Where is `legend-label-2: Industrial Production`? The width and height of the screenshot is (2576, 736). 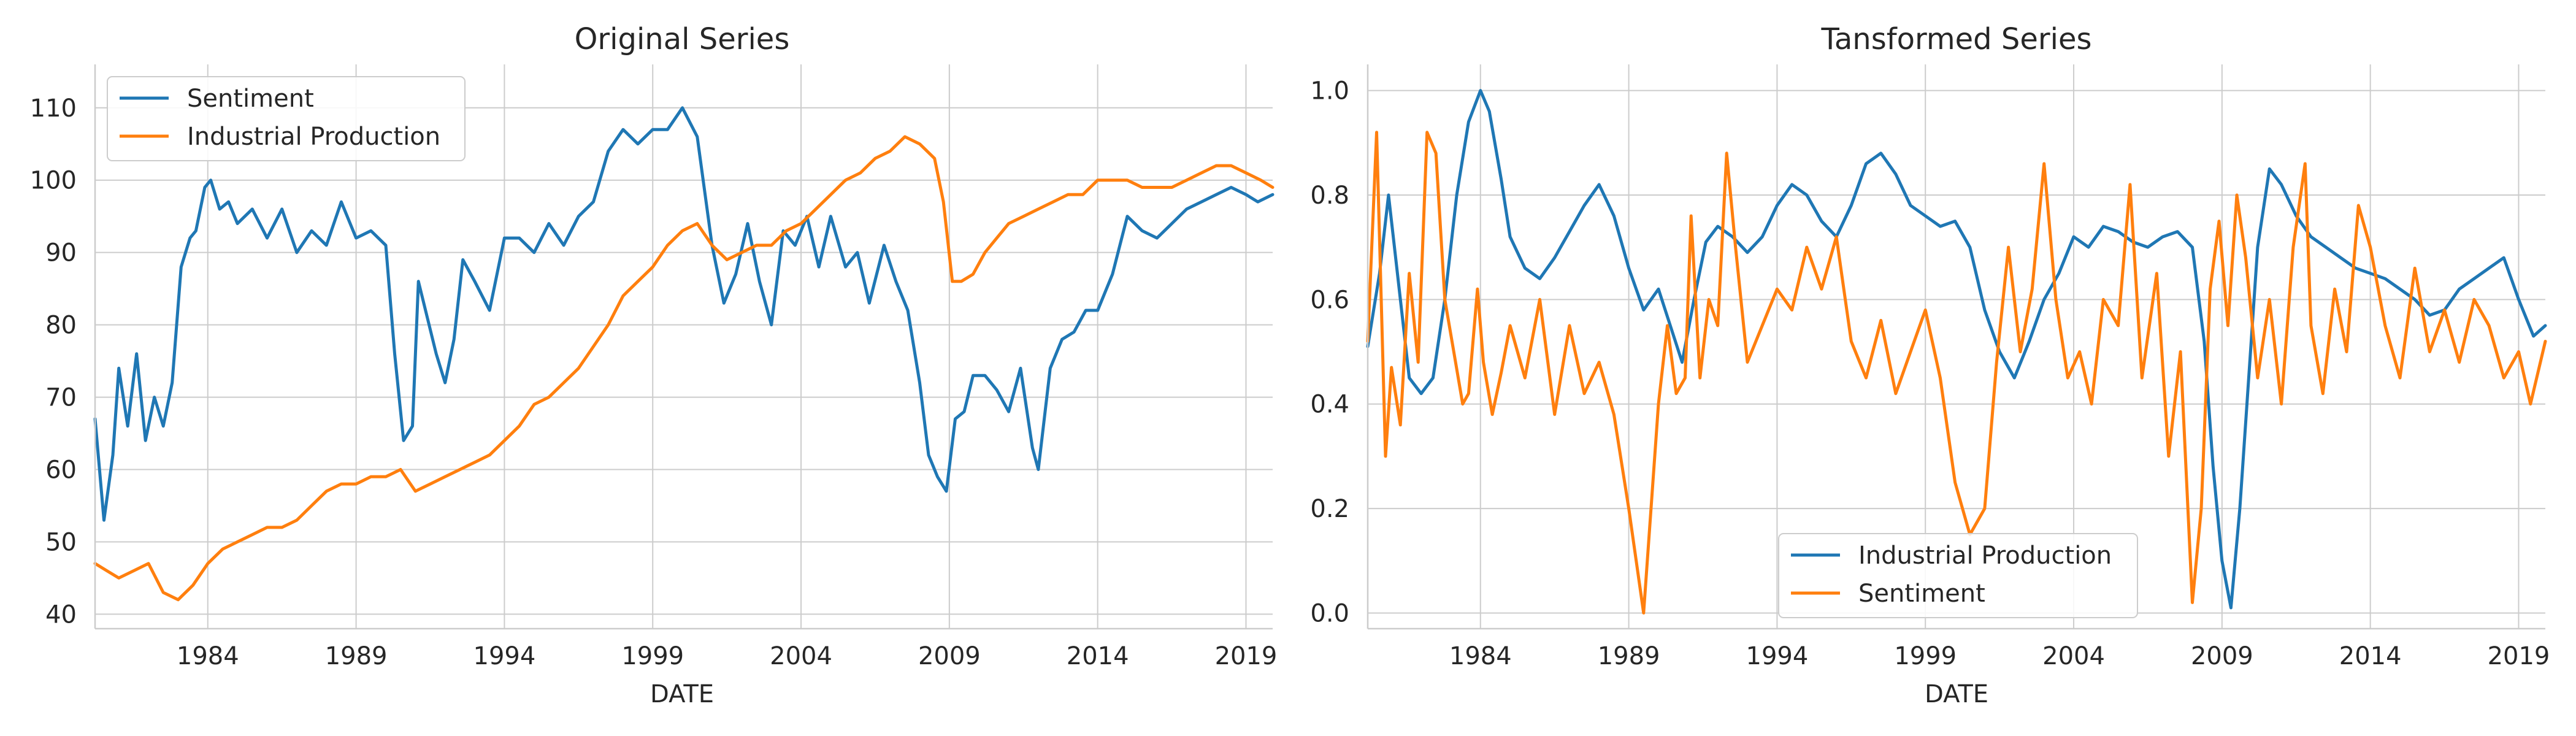 legend-label-2: Industrial Production is located at coordinates (313, 137).